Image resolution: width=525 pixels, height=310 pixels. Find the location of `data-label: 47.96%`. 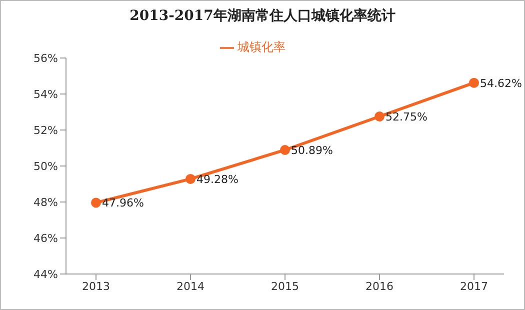

data-label: 47.96% is located at coordinates (123, 203).